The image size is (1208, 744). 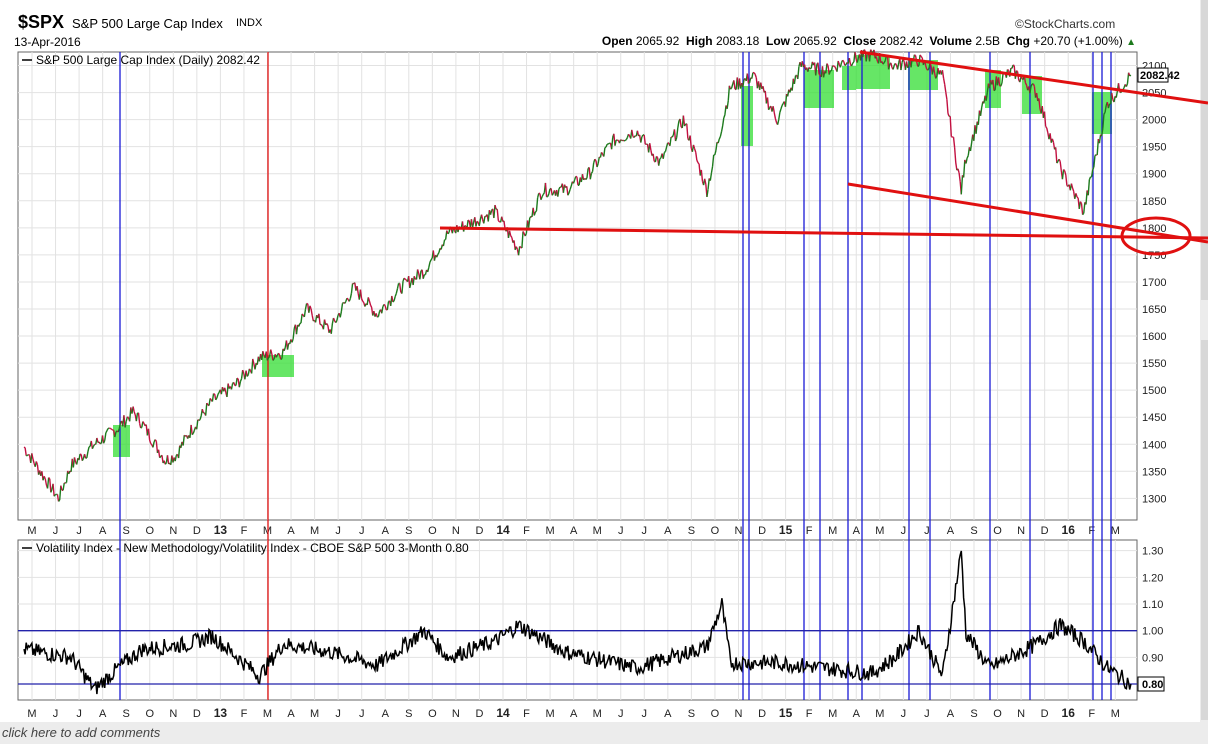 I want to click on trendline-annotation, so click(x=1027, y=213).